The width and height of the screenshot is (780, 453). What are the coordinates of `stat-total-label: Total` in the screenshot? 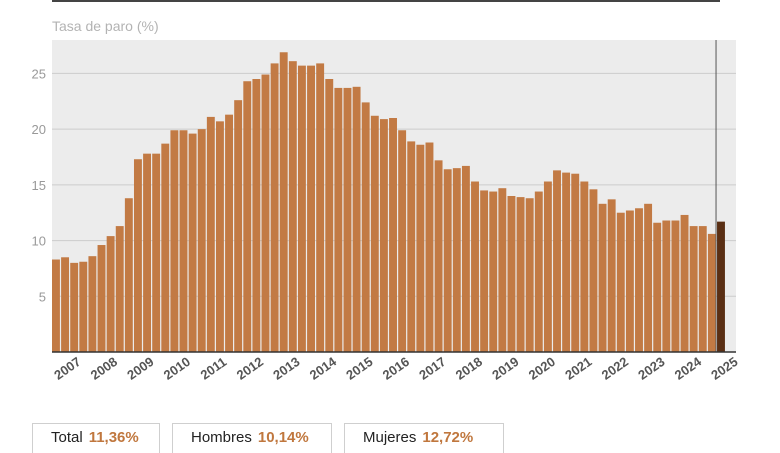 It's located at (67, 437).